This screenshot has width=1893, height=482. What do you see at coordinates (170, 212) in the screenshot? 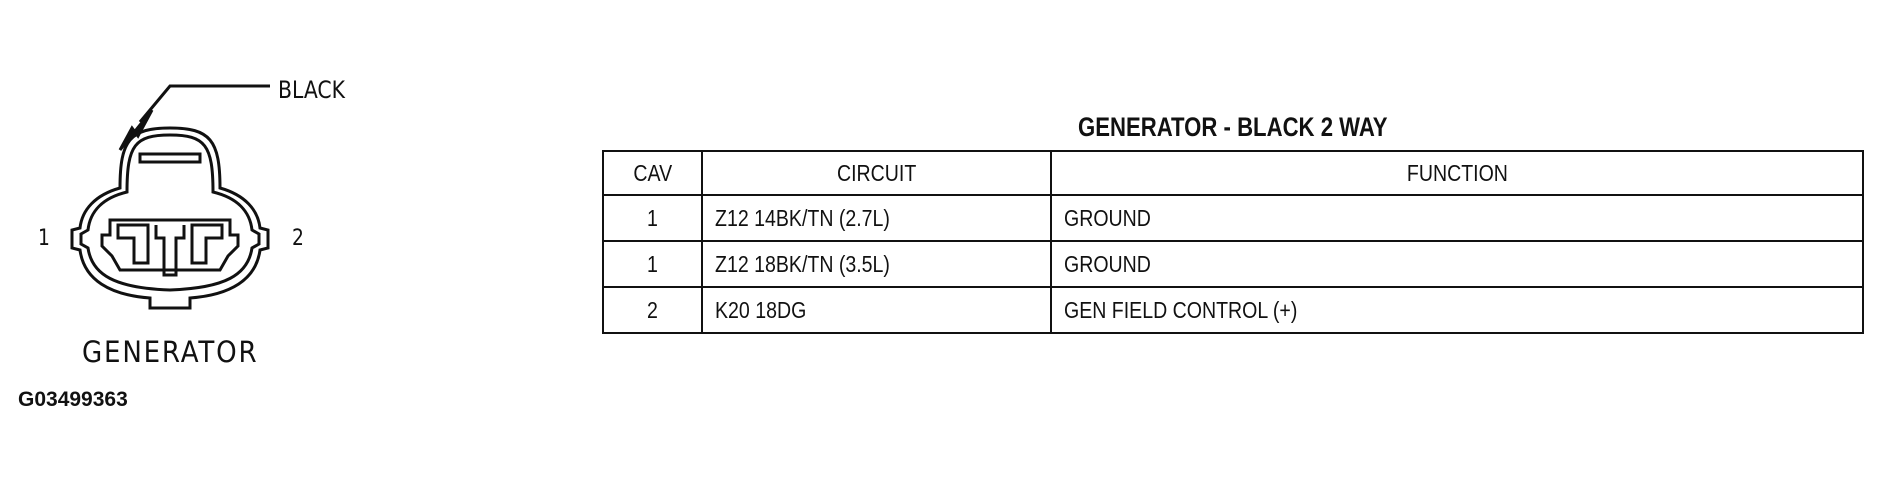
I see `connector-inner-shell` at bounding box center [170, 212].